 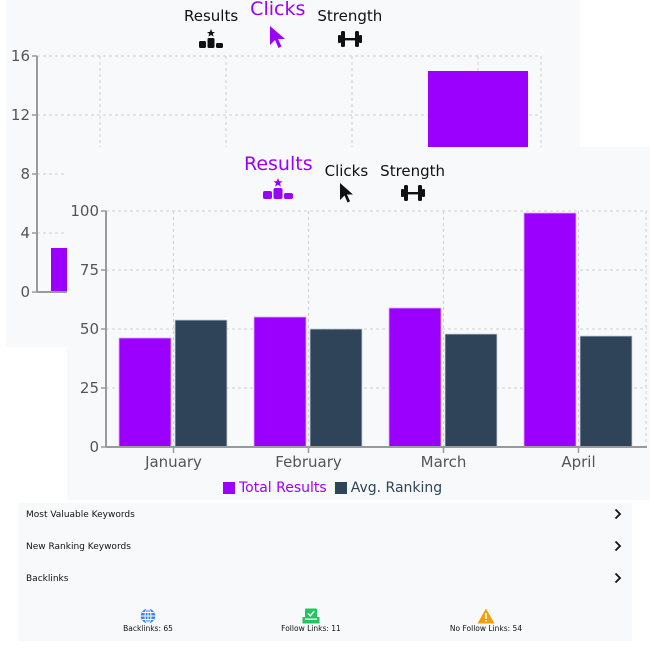 I want to click on stat-backlinks: Backlinks: 65, so click(x=148, y=620).